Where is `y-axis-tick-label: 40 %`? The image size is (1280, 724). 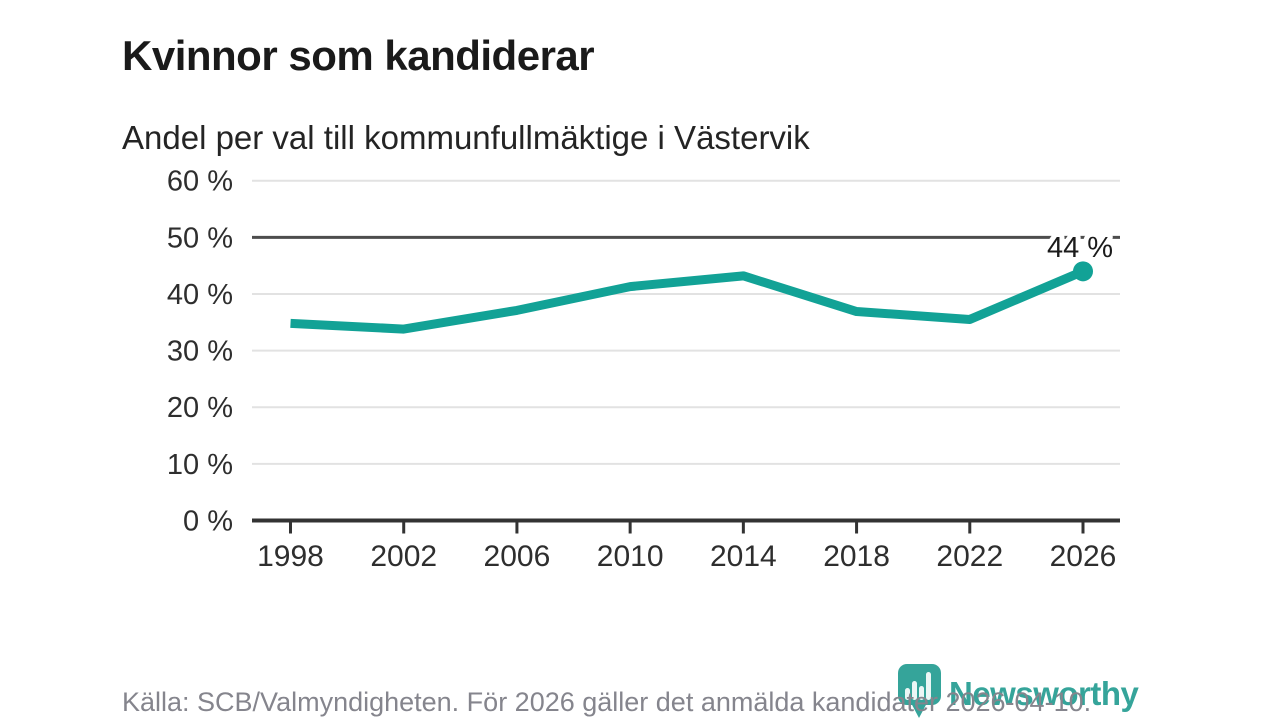 y-axis-tick-label: 40 % is located at coordinates (200, 295).